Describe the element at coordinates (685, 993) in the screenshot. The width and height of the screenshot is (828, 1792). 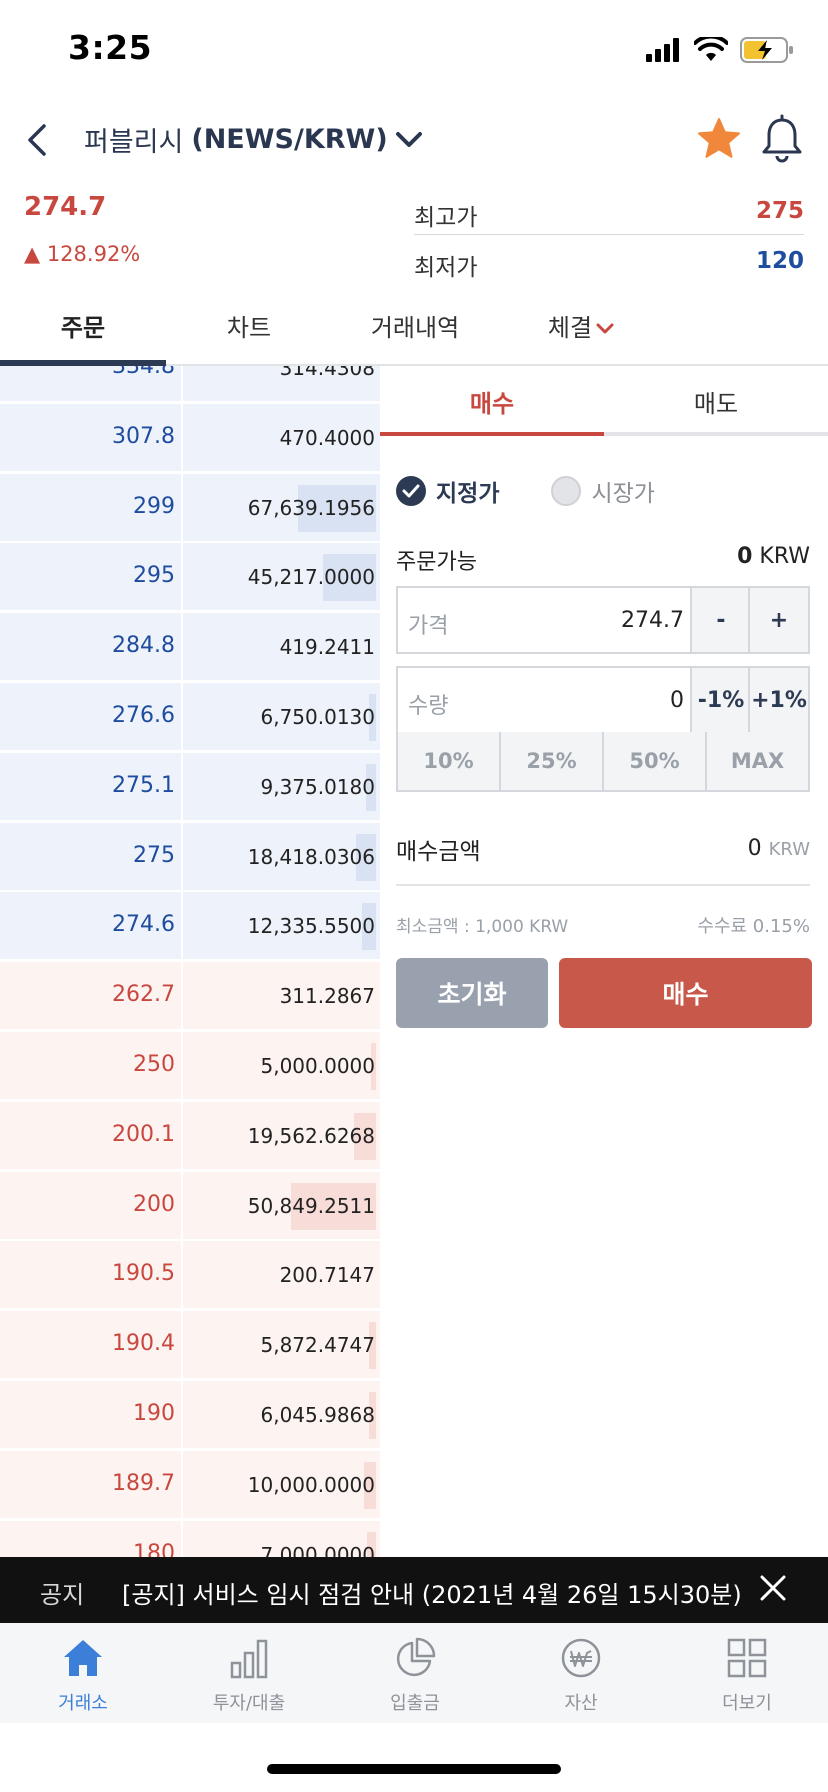
I see `buy-button: 매수` at that location.